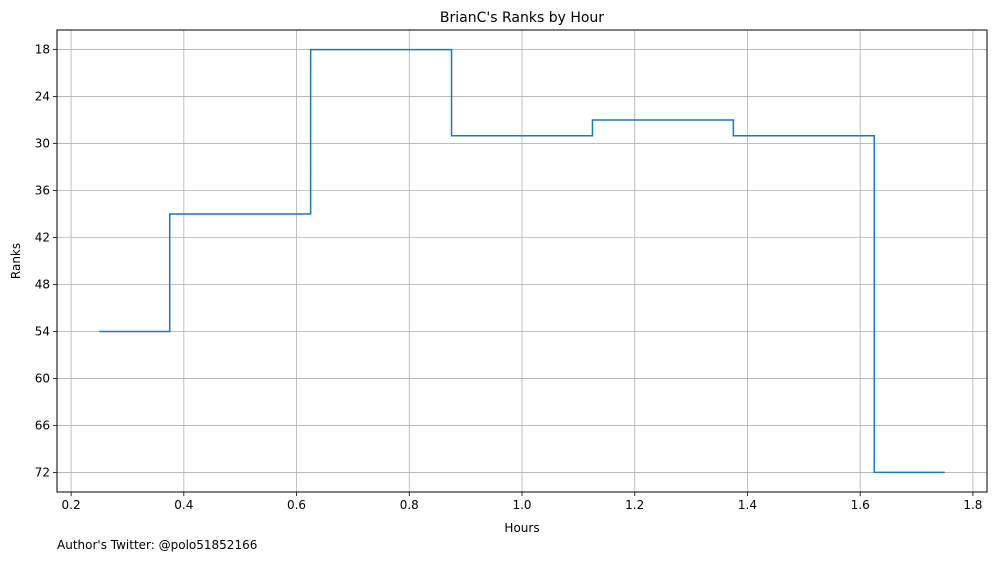 This screenshot has height=562, width=997. I want to click on x-axis-ticks: 0.2 0.4 0.6 0.8 1.0 1.2 1.4 1.6 1.8, so click(522, 502).